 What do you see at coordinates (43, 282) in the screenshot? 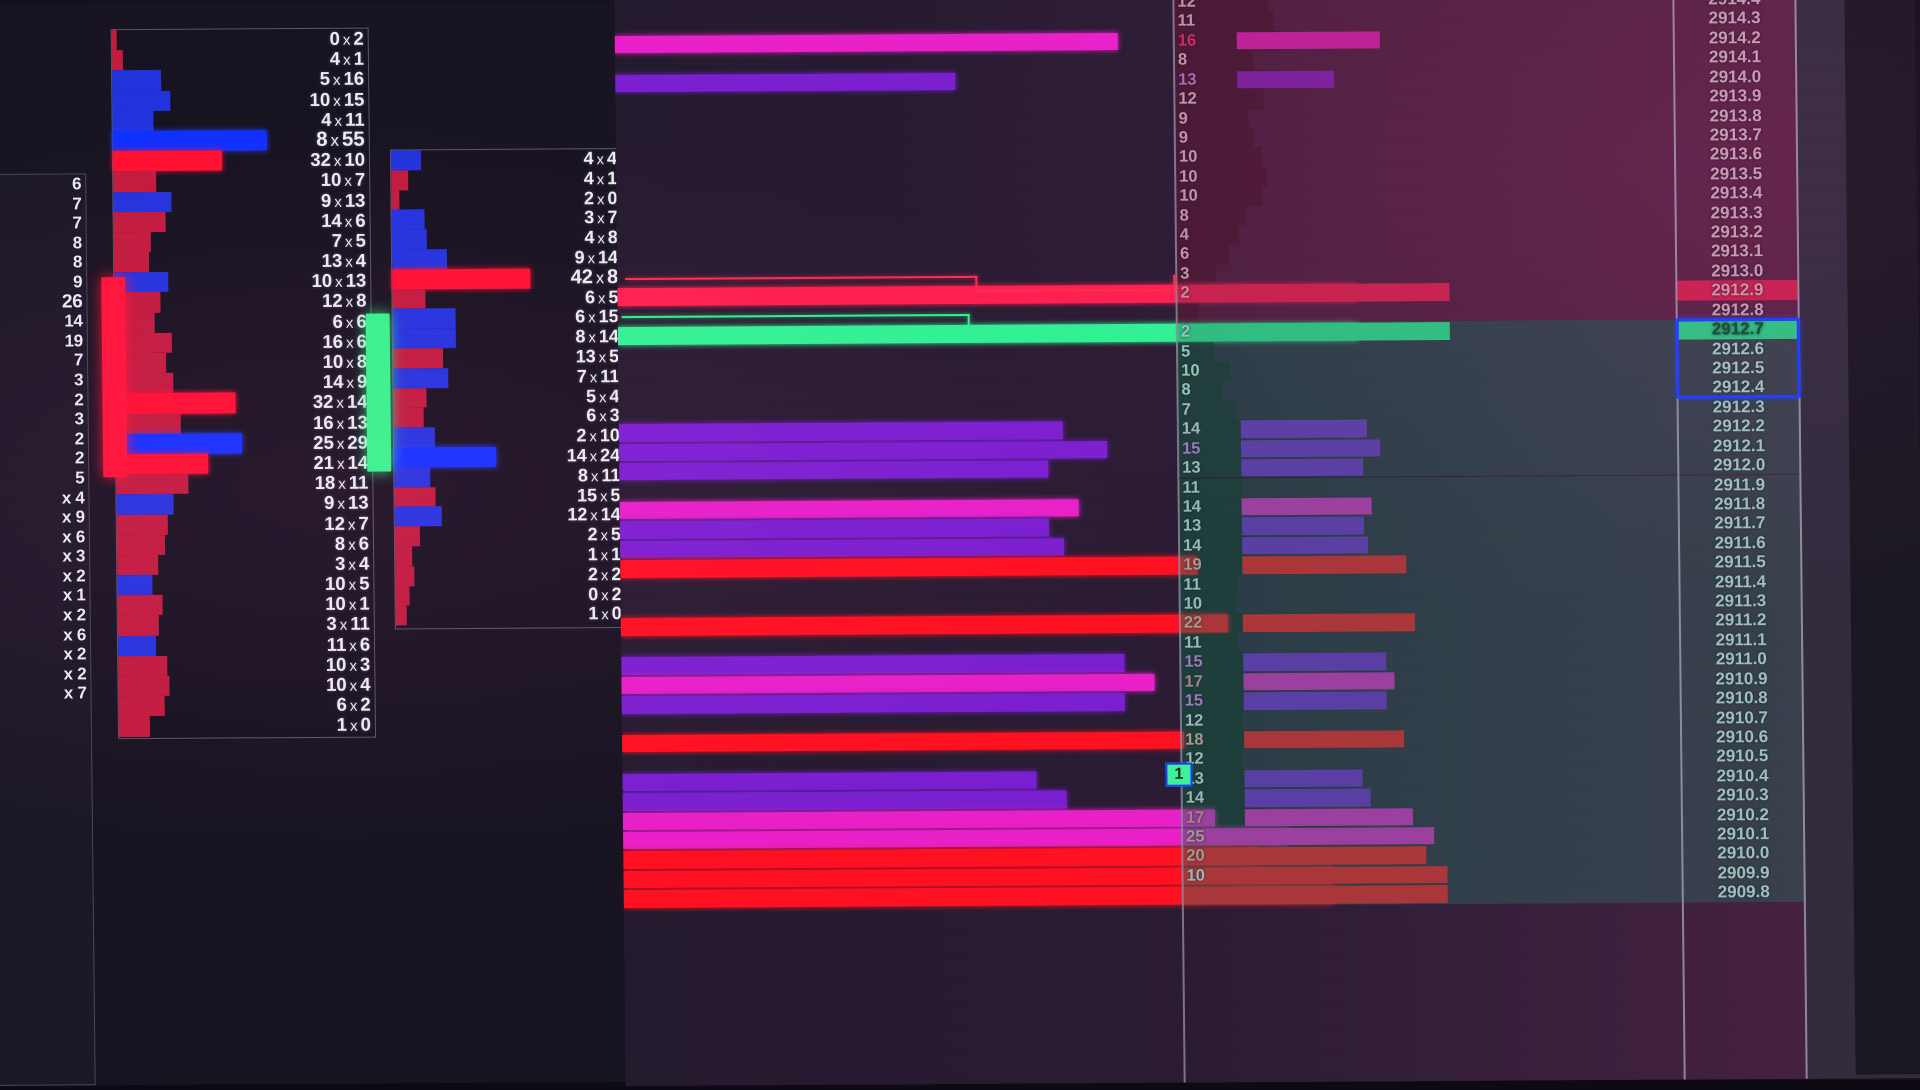
I see `edge-panel-row: 9` at bounding box center [43, 282].